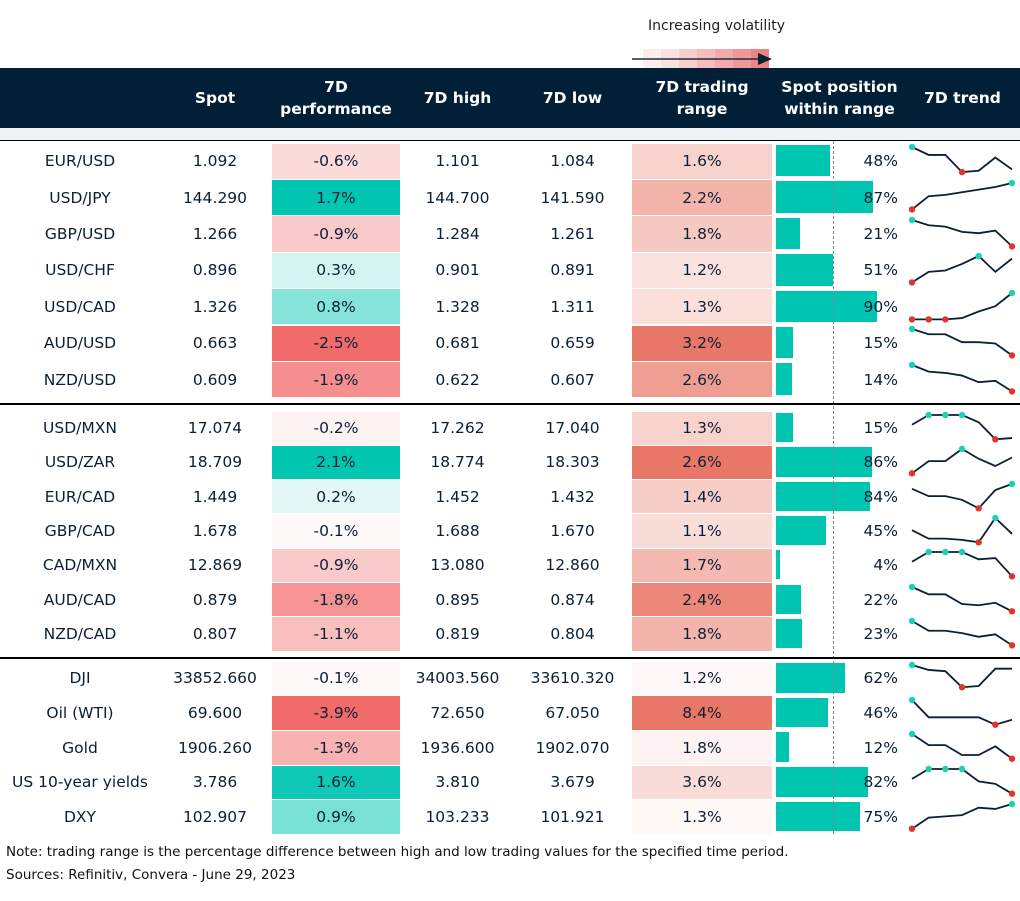 This screenshot has width=1020, height=901. I want to click on range-cell: 1.8%, so click(702, 747).